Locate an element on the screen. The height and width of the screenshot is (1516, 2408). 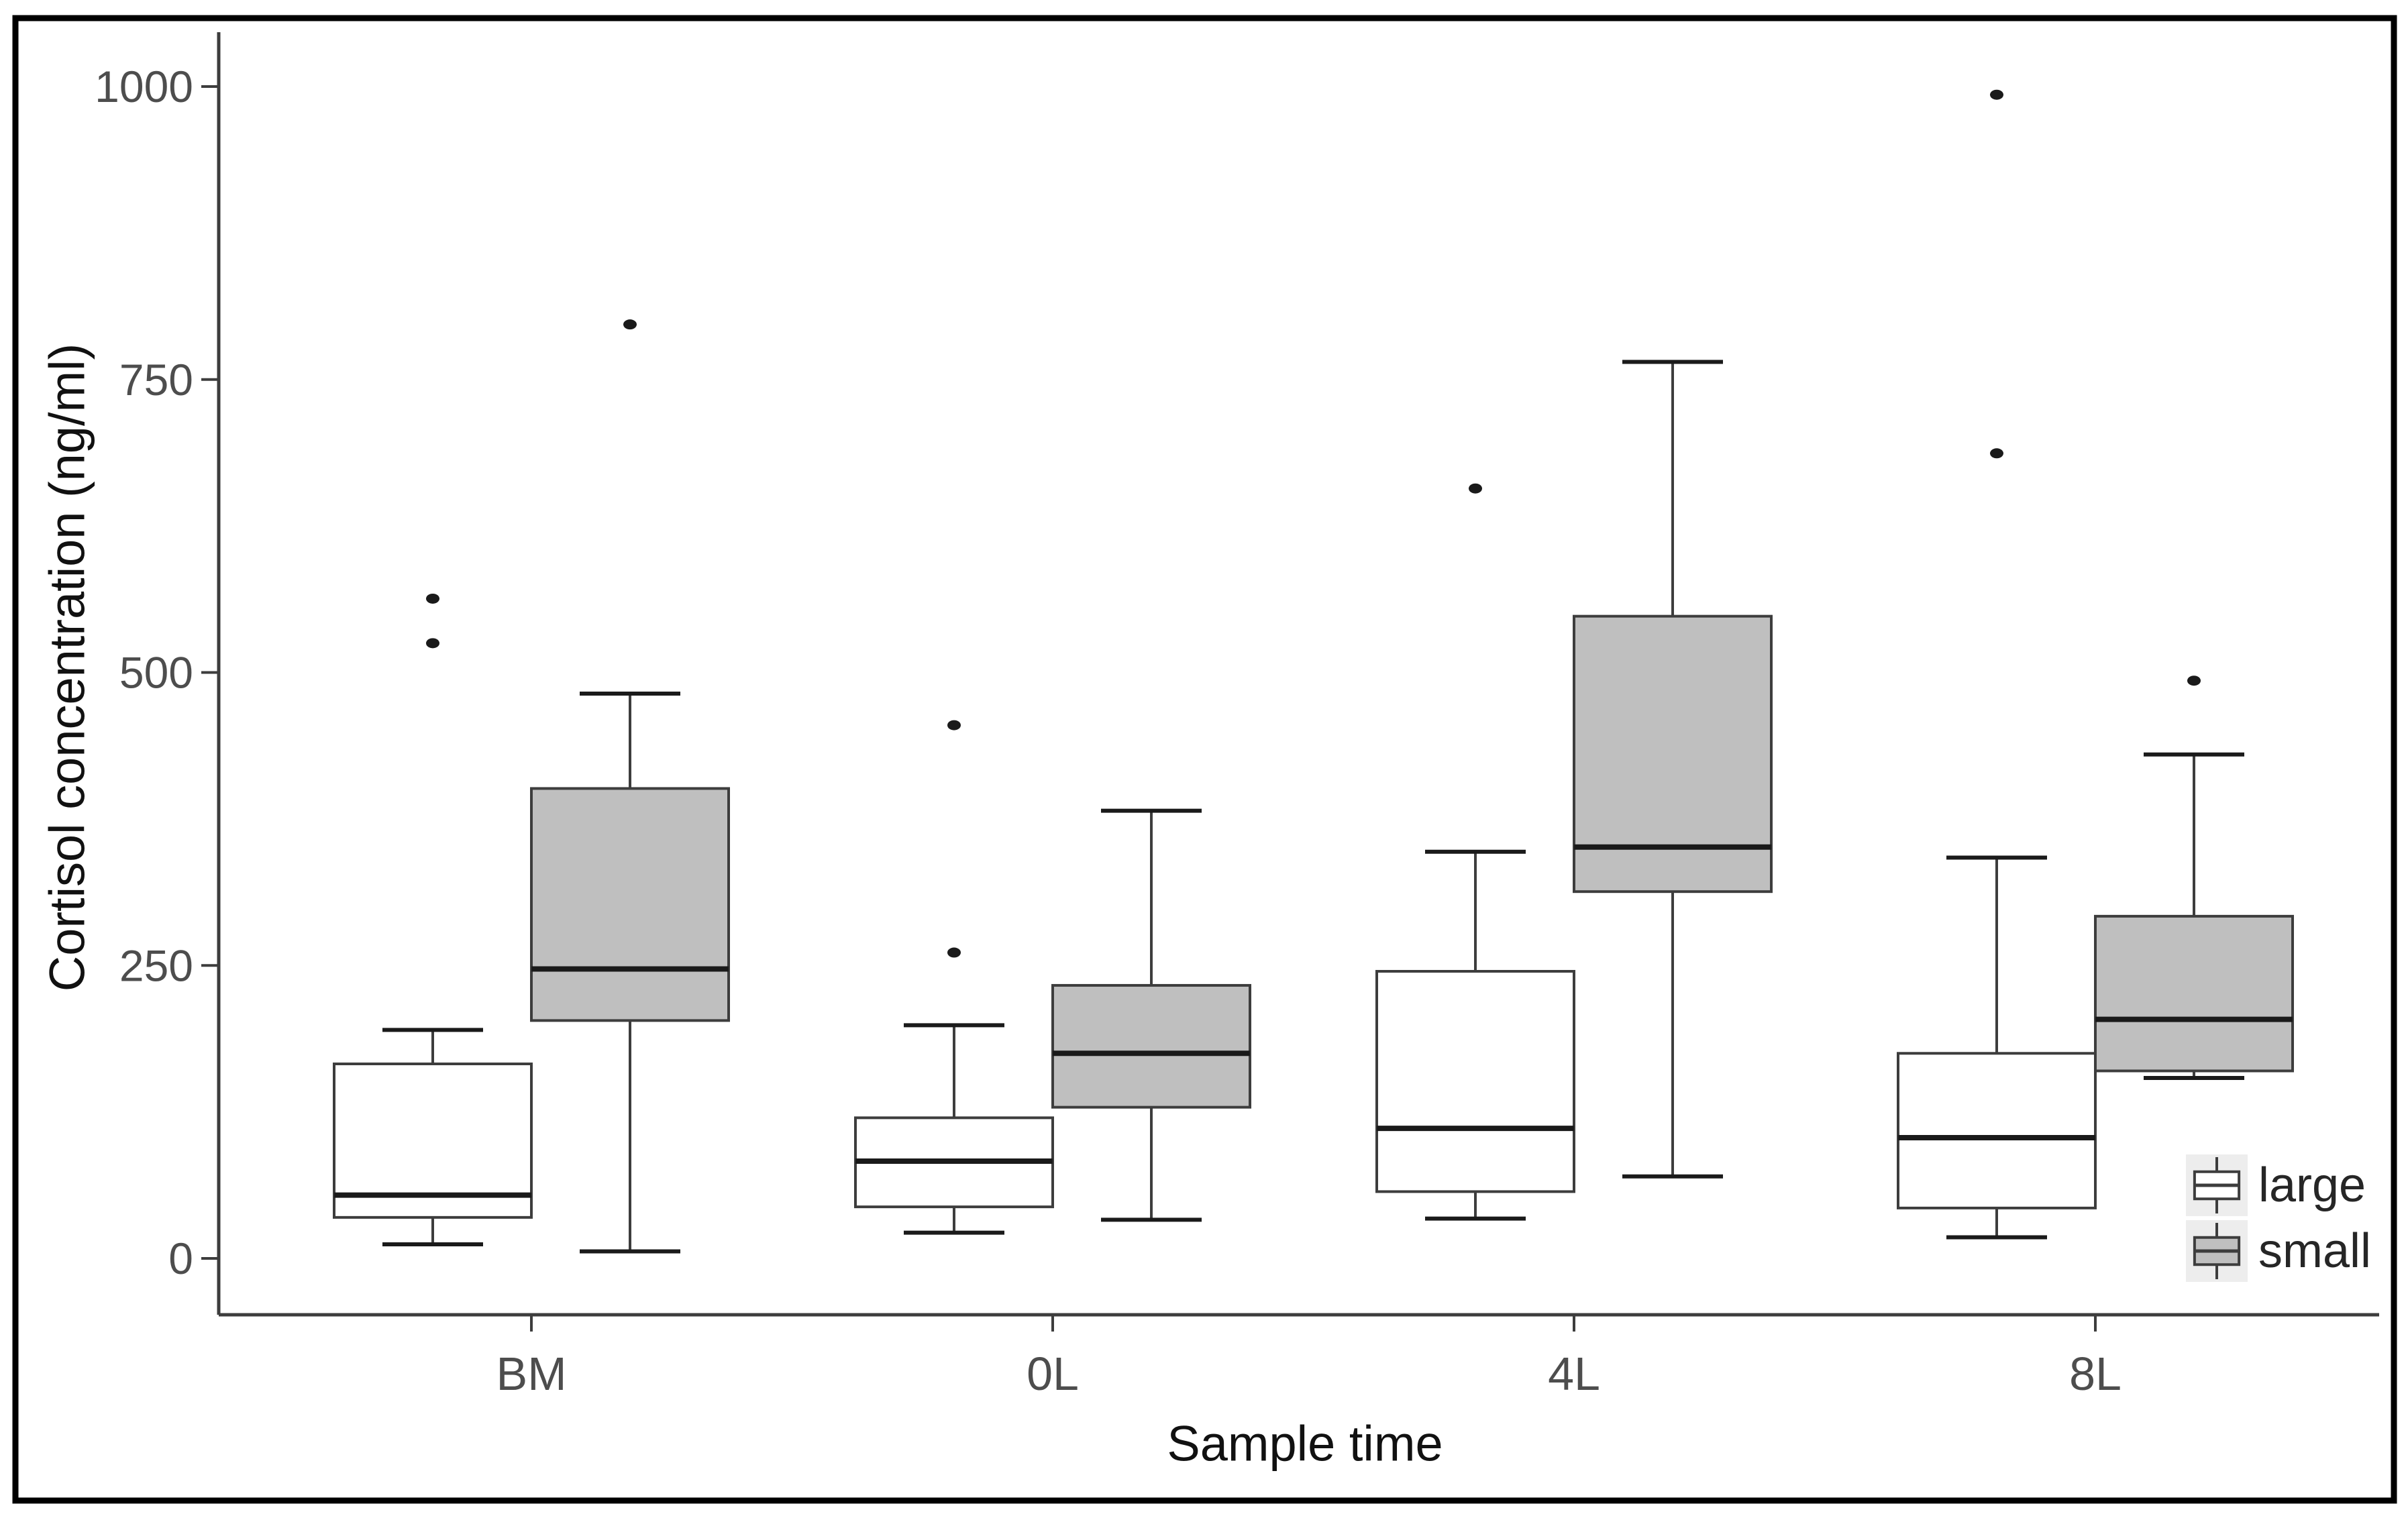
y-tick-label: 750 is located at coordinates (156, 379).